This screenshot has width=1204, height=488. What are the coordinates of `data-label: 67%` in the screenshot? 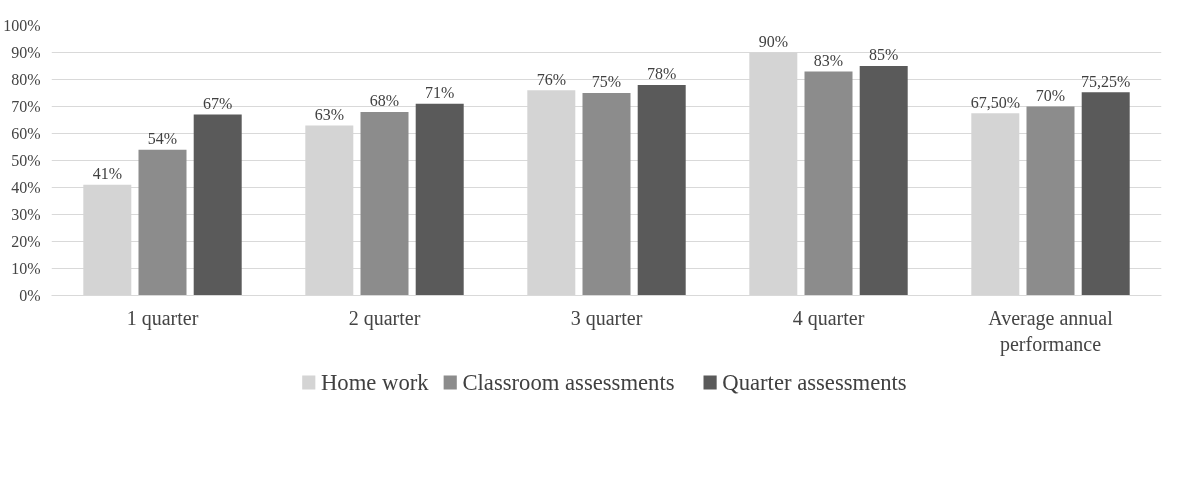 It's located at (218, 103).